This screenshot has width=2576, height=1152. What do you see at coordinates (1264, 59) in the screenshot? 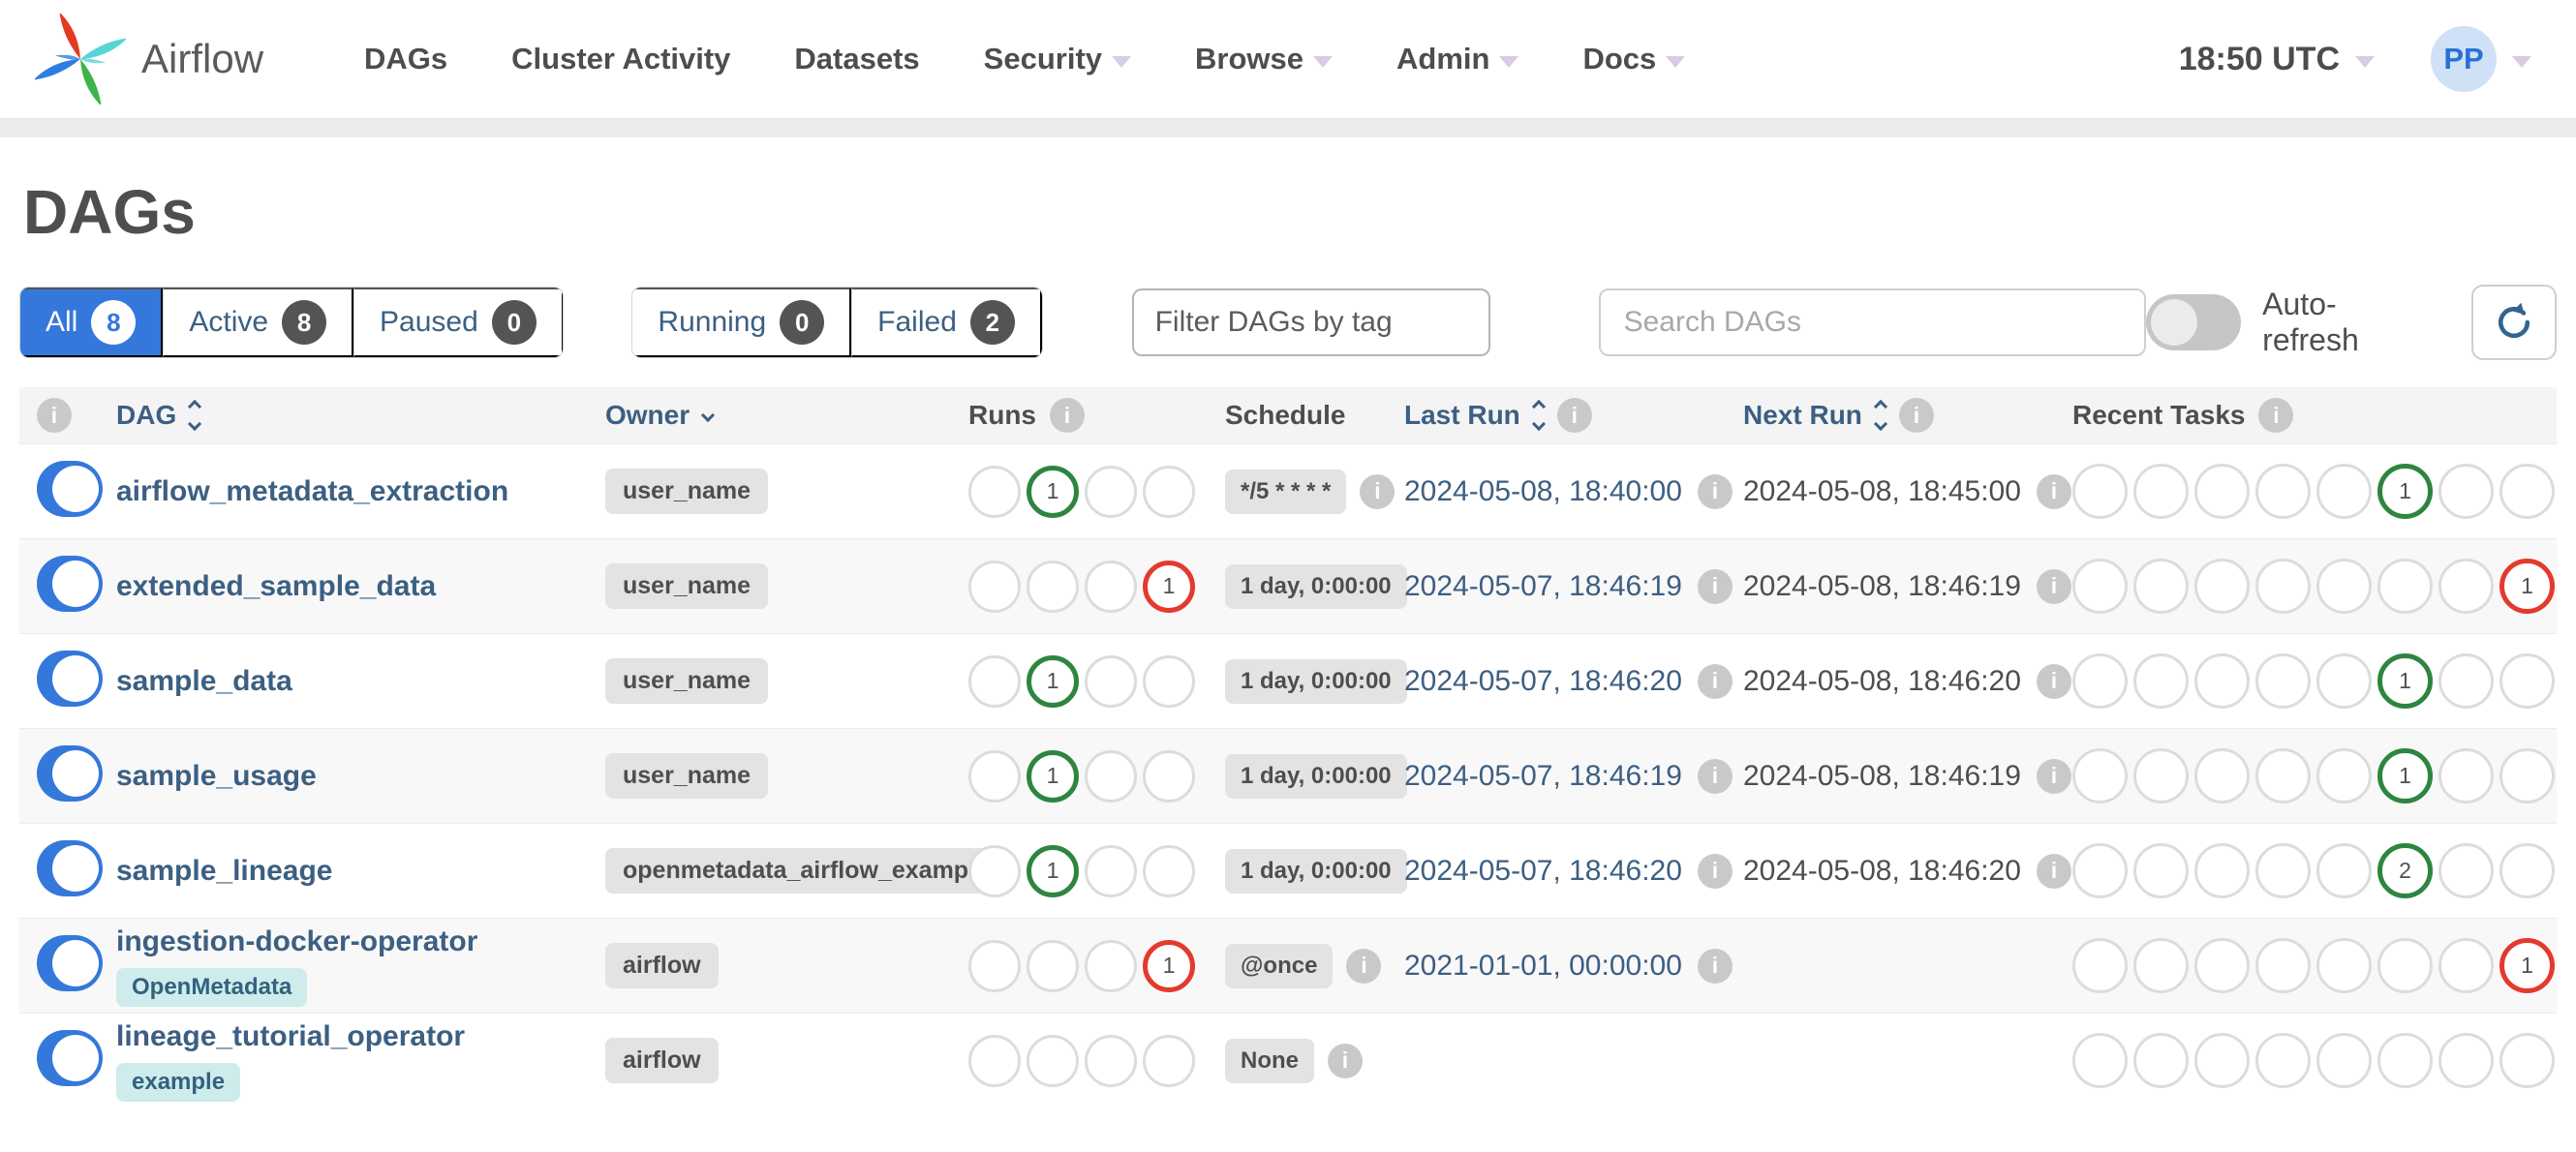
I see `nav-item-browse: Browse` at bounding box center [1264, 59].